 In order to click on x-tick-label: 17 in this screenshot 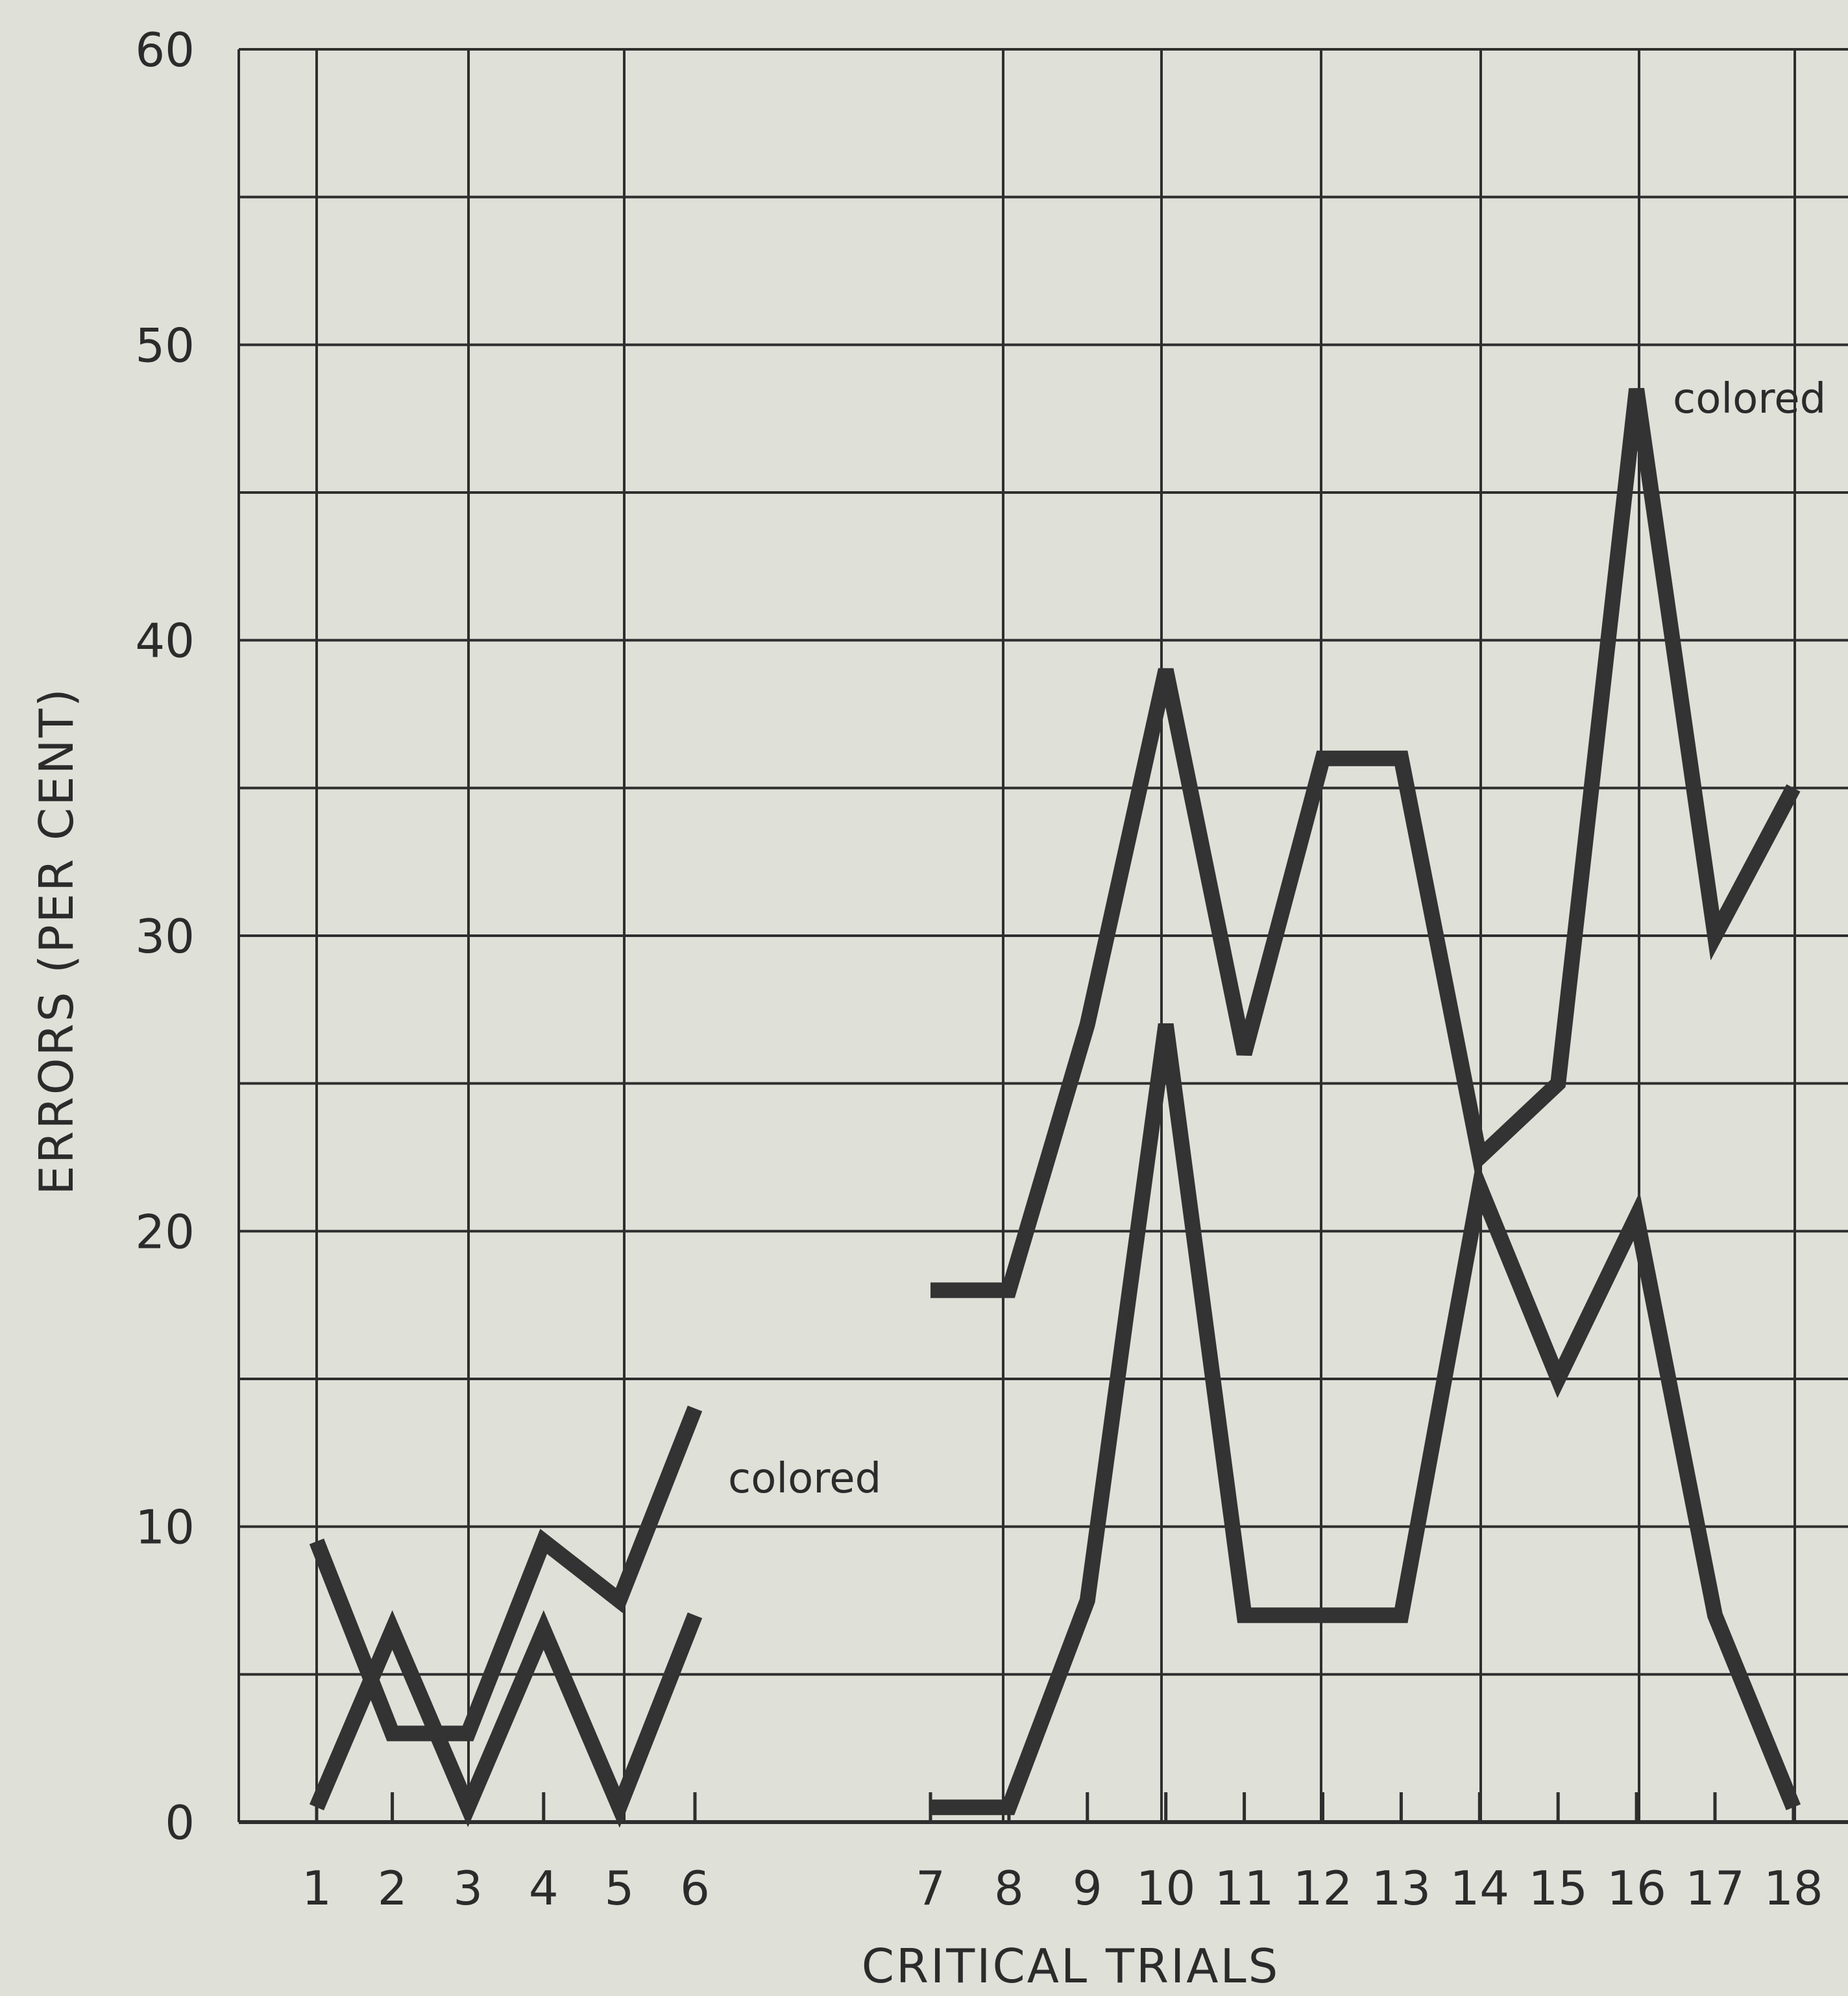, I will do `click(1715, 1888)`.